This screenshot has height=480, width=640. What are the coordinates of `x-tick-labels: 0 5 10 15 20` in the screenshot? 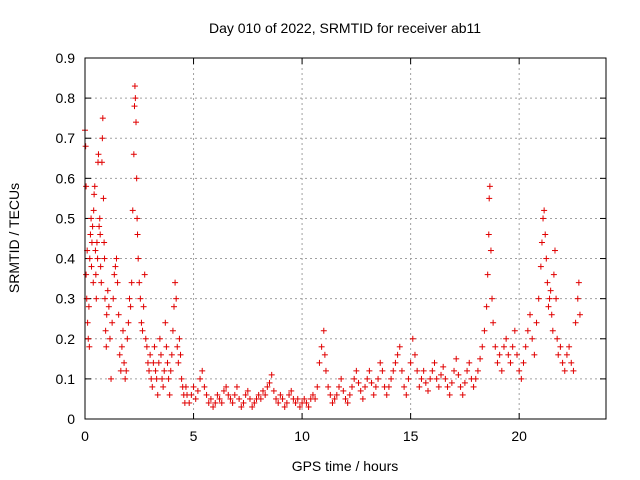 It's located at (304, 436).